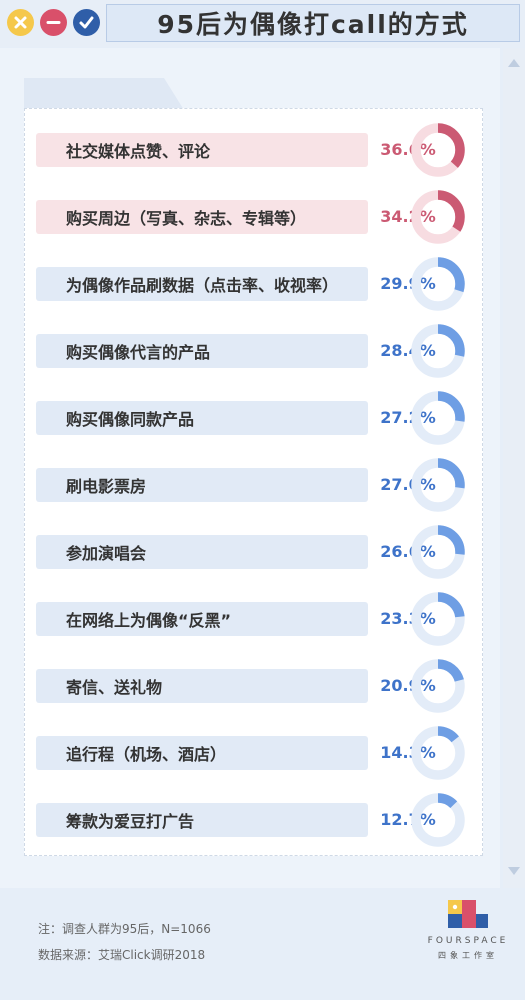 This screenshot has width=525, height=1000. What do you see at coordinates (202, 820) in the screenshot?
I see `bar-label: 筹款为爱豆打广告` at bounding box center [202, 820].